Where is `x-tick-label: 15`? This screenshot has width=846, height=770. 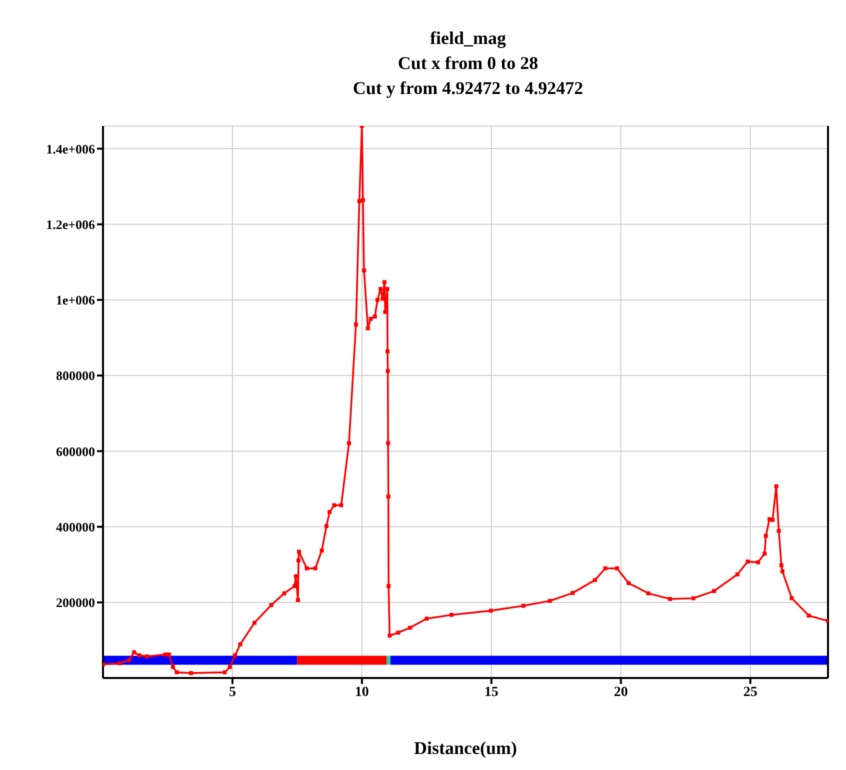 x-tick-label: 15 is located at coordinates (491, 692).